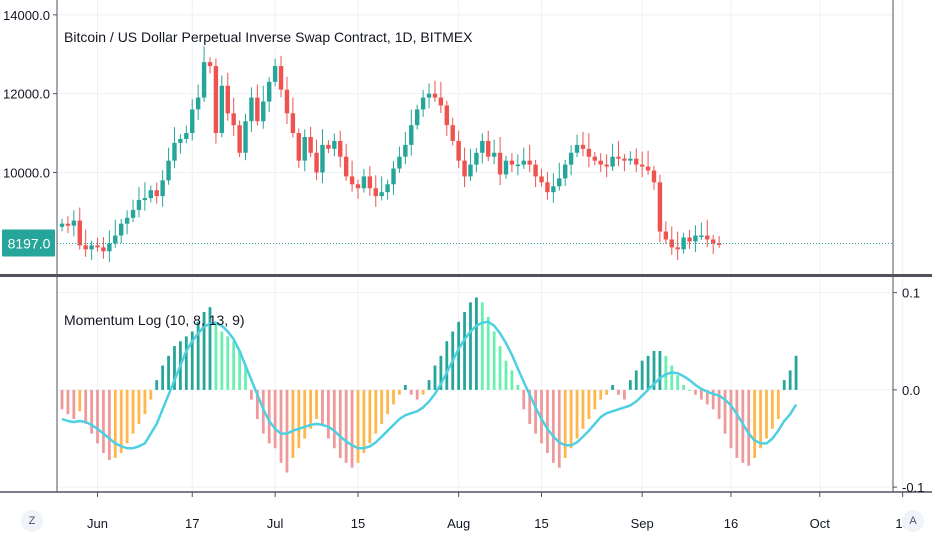 The width and height of the screenshot is (932, 550). What do you see at coordinates (154, 320) in the screenshot?
I see `indicator-title: Momentum Log (10, 8, 13, 9)` at bounding box center [154, 320].